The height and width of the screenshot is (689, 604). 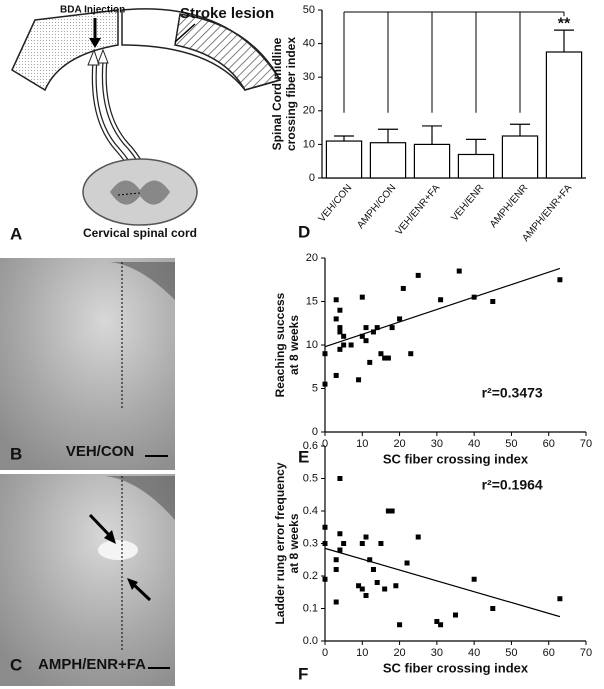 I want to click on y-tick-label: 0.2, so click(x=310, y=576).